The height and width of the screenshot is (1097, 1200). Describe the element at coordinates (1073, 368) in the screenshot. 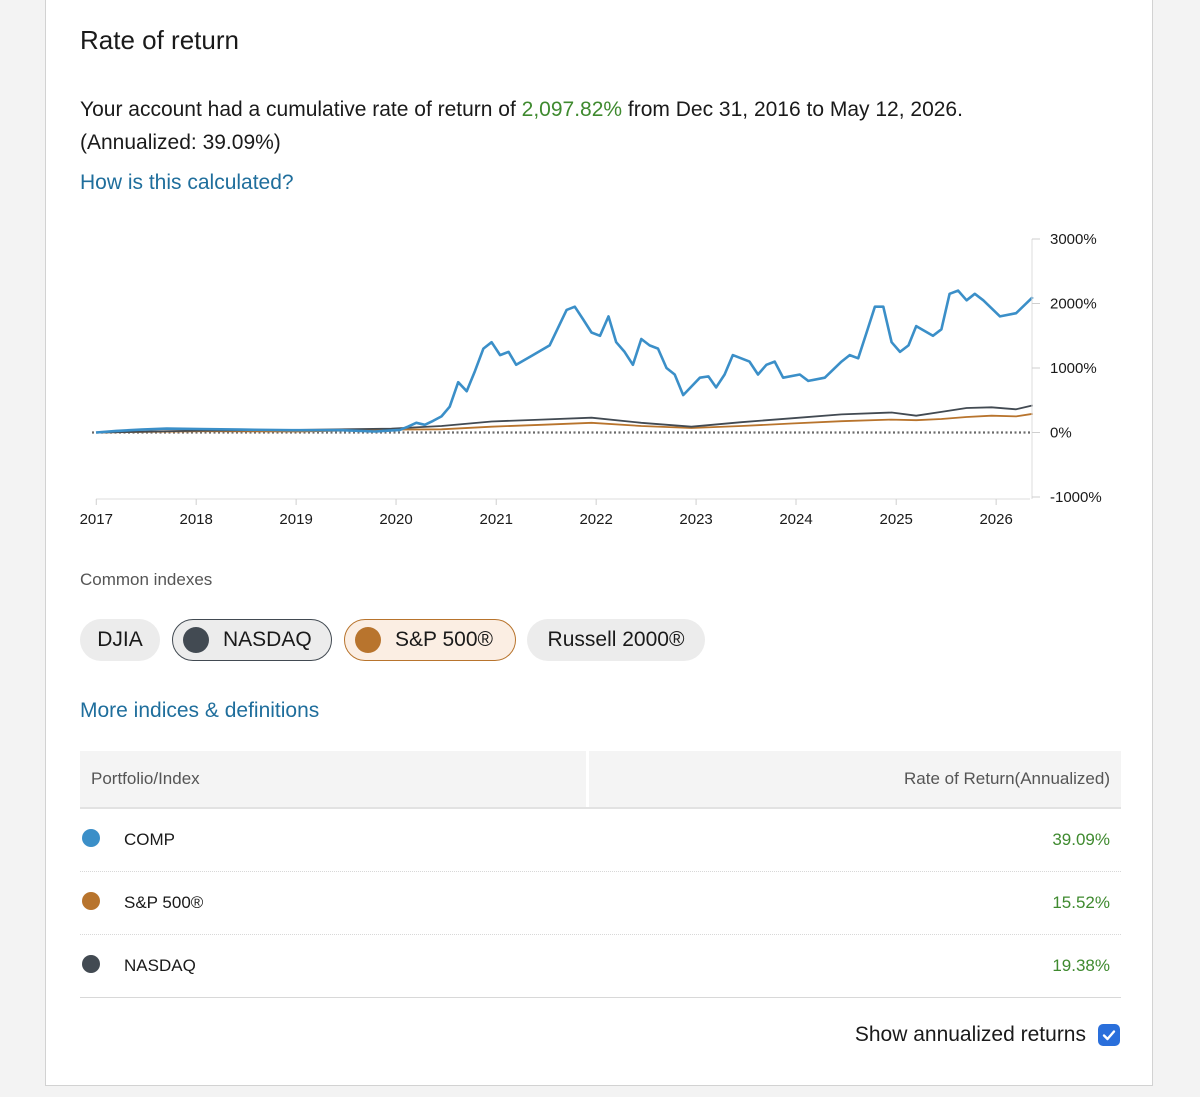

I see `y-tick-label: 1000%` at that location.